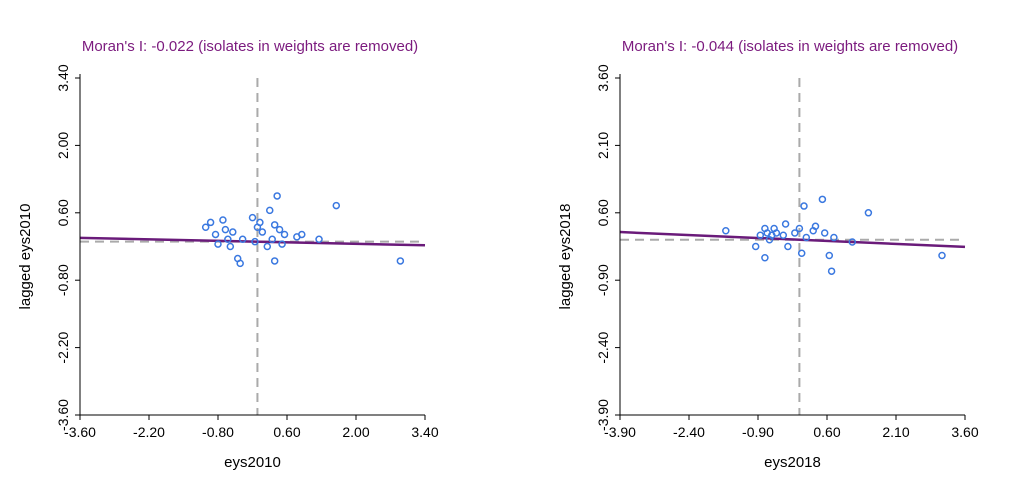  What do you see at coordinates (689, 432) in the screenshot?
I see `x-tick-label: -2.40` at bounding box center [689, 432].